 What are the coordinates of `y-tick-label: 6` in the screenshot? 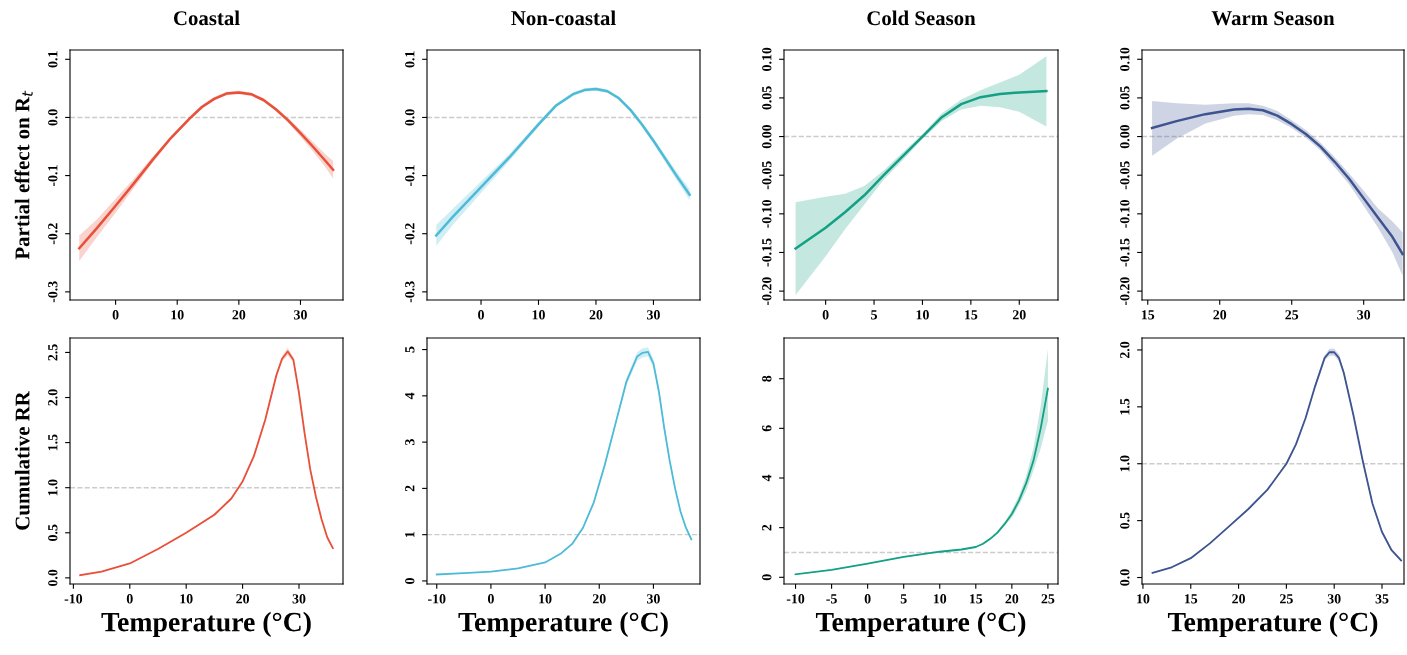 It's located at (767, 428).